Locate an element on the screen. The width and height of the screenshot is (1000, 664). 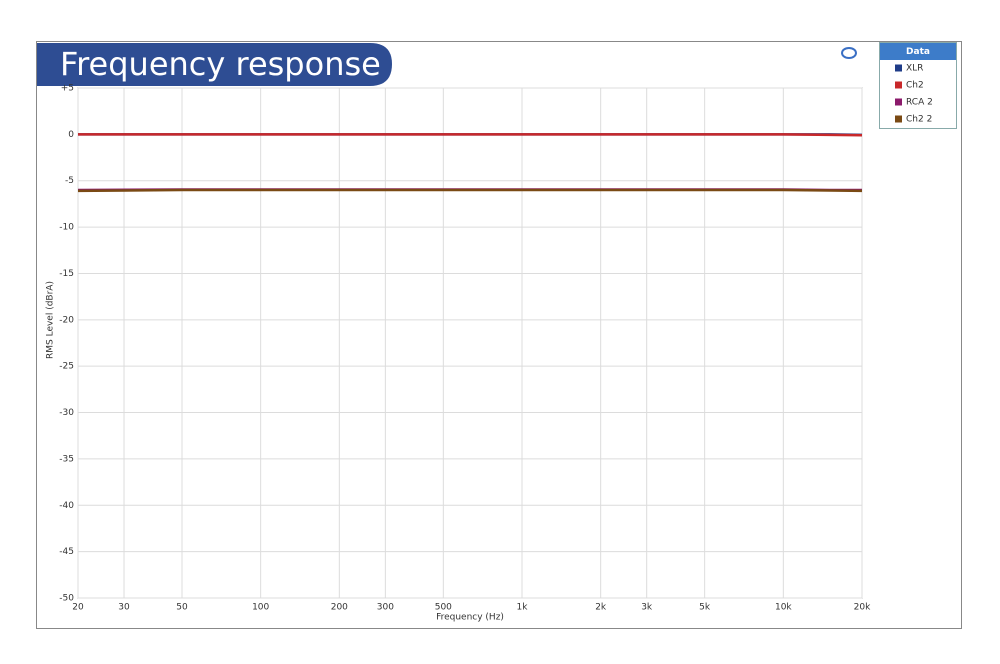
legend-label: RCA 2 is located at coordinates (919, 103).